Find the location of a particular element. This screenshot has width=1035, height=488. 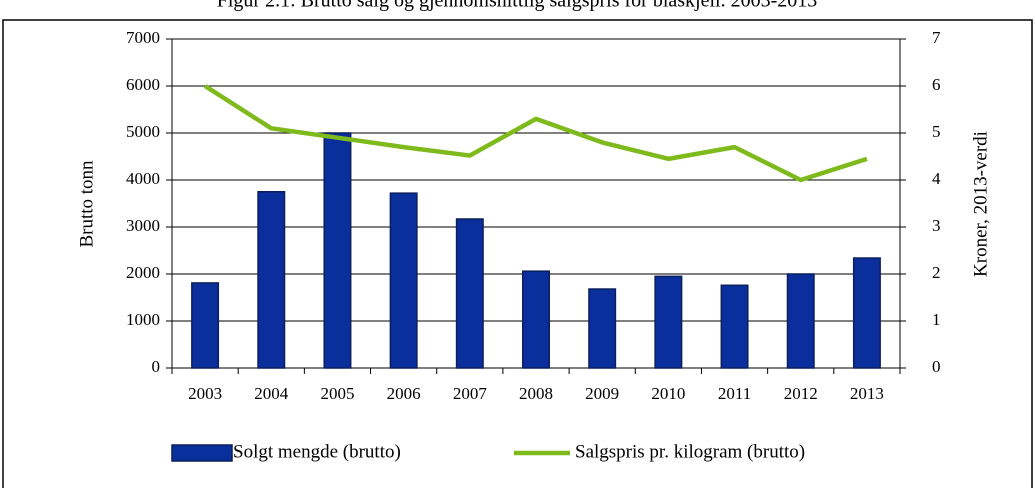

y-tick-label: 4000 is located at coordinates (143, 178).